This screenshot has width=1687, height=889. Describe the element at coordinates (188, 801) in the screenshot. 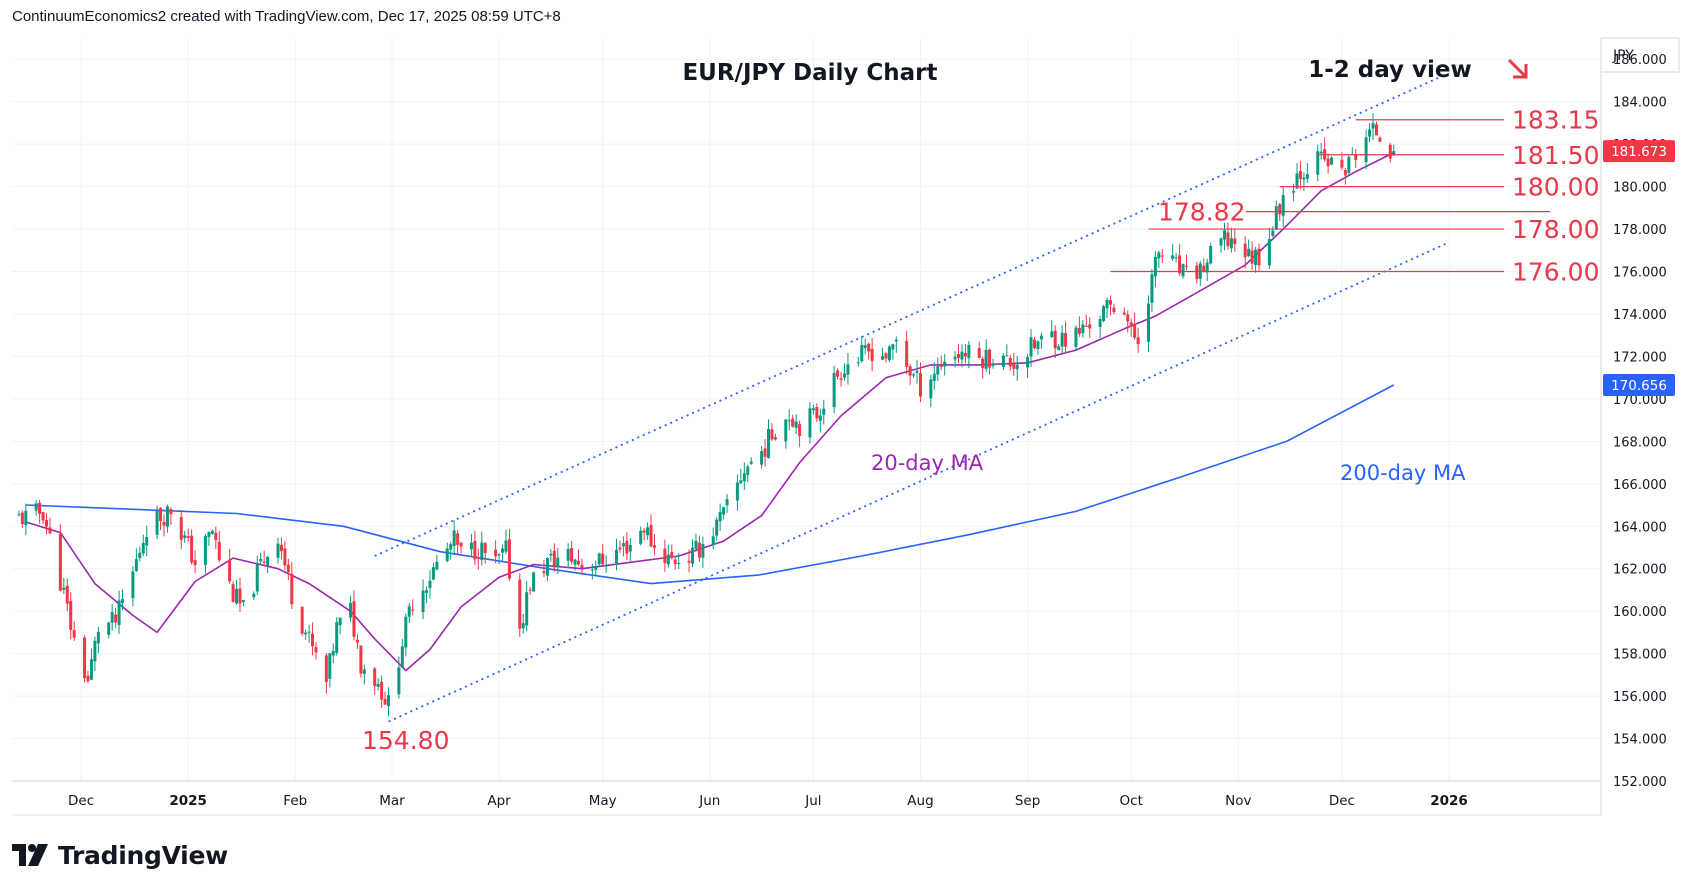

I see `date-tick-label: 2025` at that location.